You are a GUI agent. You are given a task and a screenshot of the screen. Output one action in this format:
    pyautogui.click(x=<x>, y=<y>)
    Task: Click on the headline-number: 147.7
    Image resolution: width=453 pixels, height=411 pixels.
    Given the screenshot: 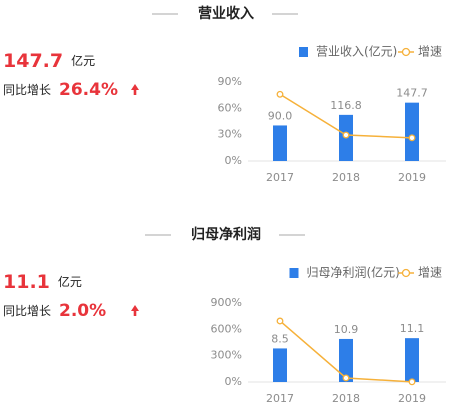 What is the action you would take?
    pyautogui.click(x=33, y=61)
    